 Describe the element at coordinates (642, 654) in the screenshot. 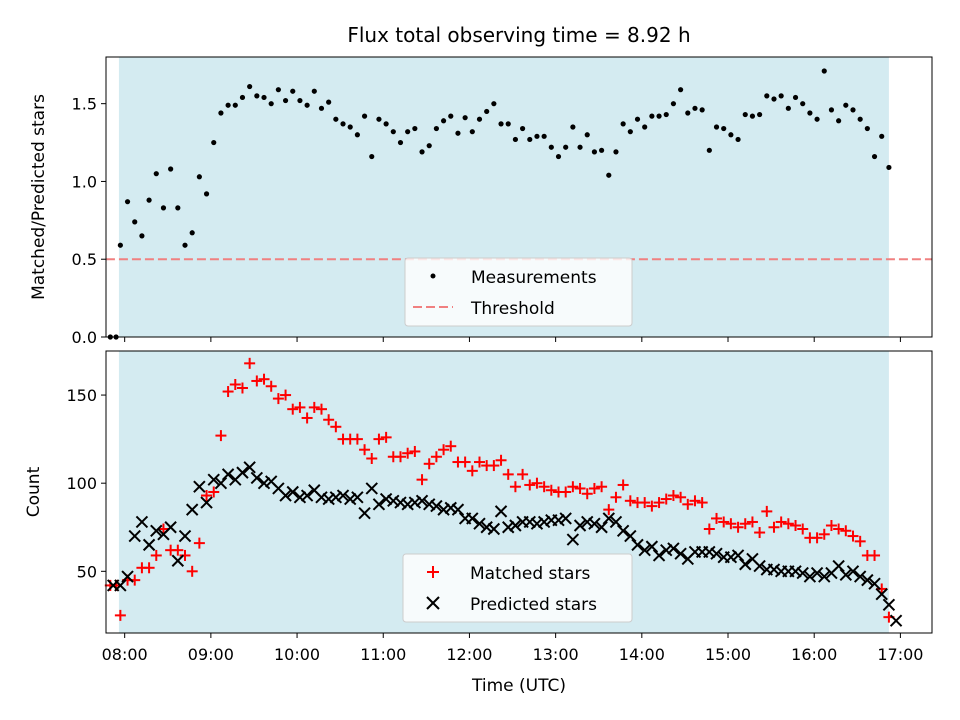

I see `x-tick-label: 14:00` at that location.